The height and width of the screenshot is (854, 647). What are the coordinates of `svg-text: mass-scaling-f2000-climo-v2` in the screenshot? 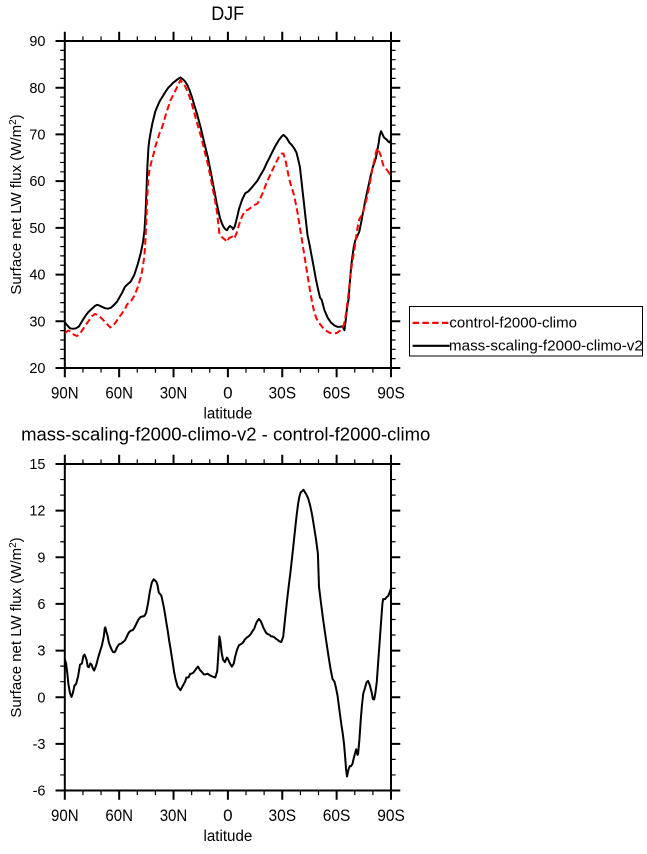 It's located at (546, 346).